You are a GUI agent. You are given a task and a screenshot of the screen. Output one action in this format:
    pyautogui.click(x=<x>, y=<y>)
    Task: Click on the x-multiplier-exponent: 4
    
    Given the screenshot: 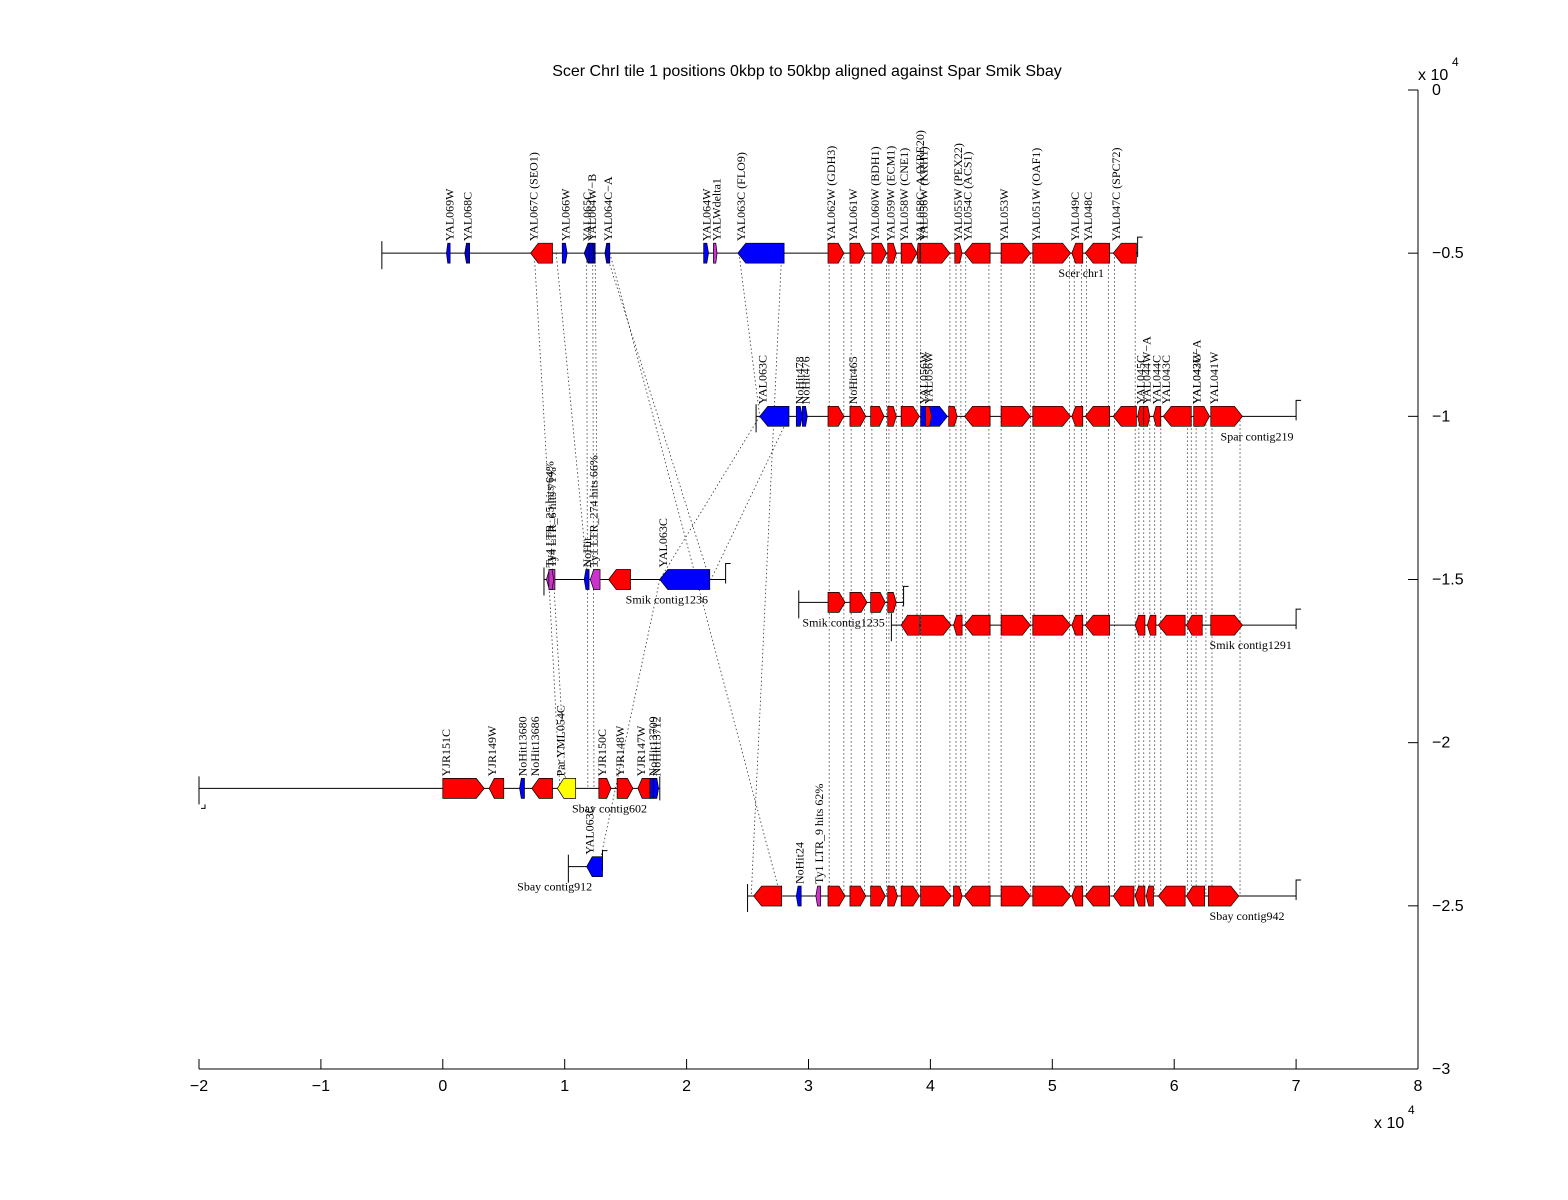 What is the action you would take?
    pyautogui.click(x=1411, y=1110)
    